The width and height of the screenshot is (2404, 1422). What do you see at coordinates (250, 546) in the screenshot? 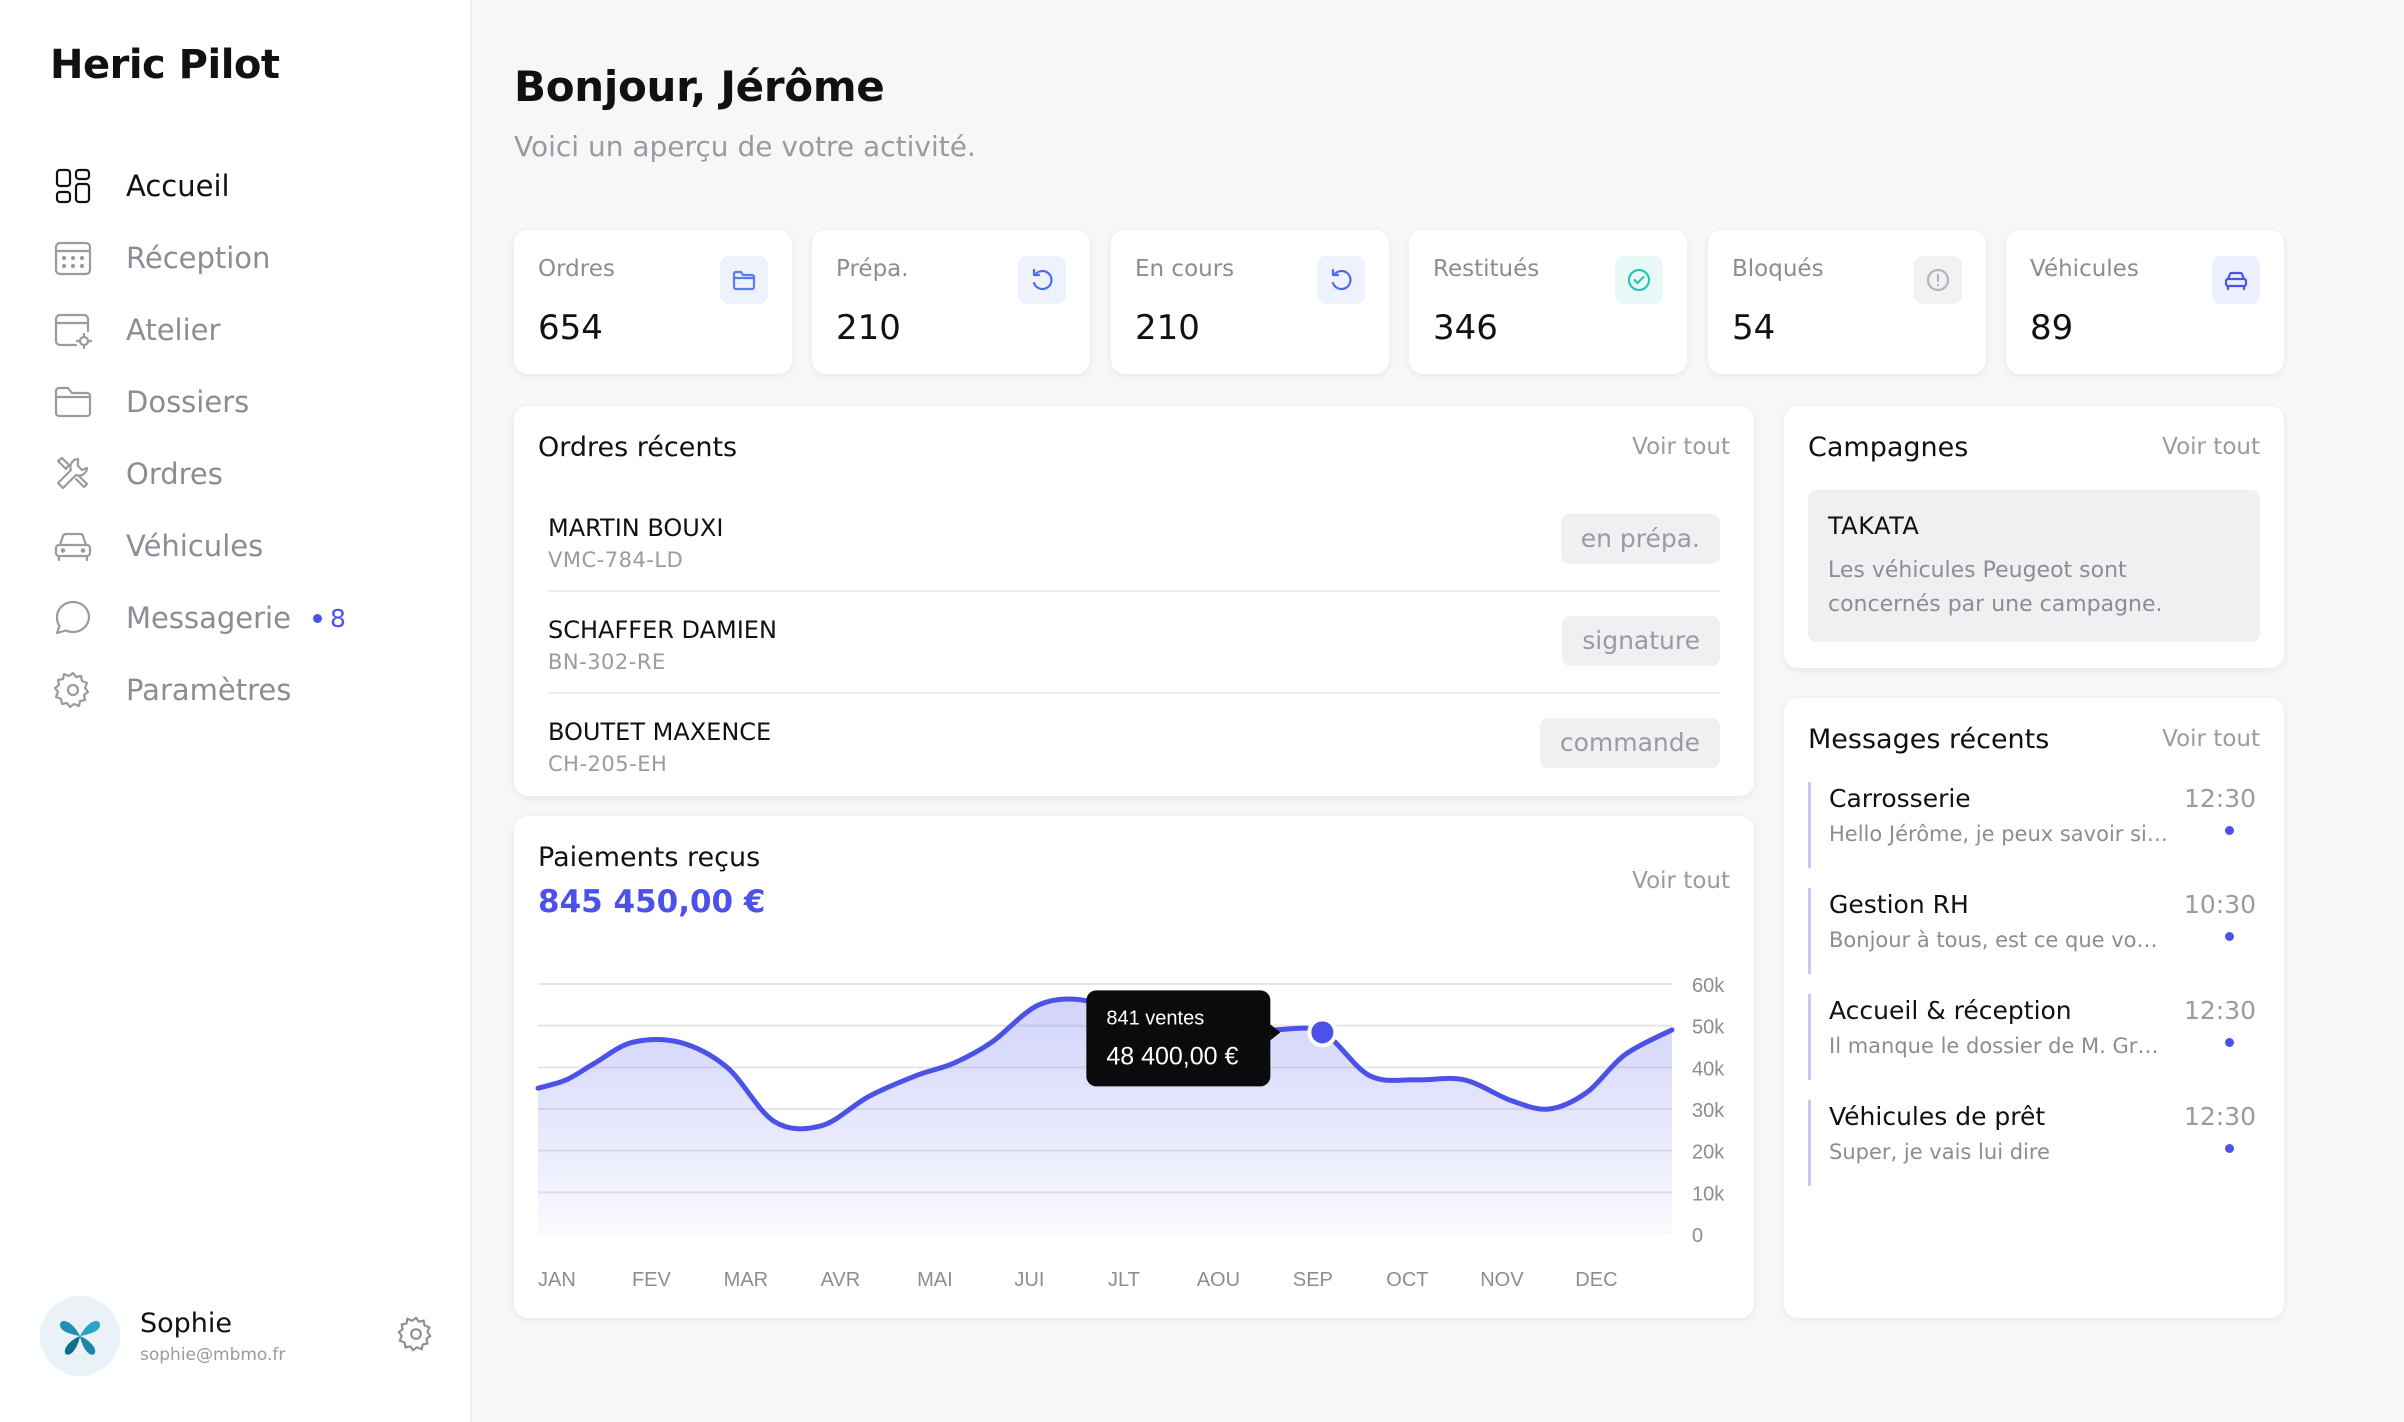
I see `sidebar-item-vehicules: Véhicules` at bounding box center [250, 546].